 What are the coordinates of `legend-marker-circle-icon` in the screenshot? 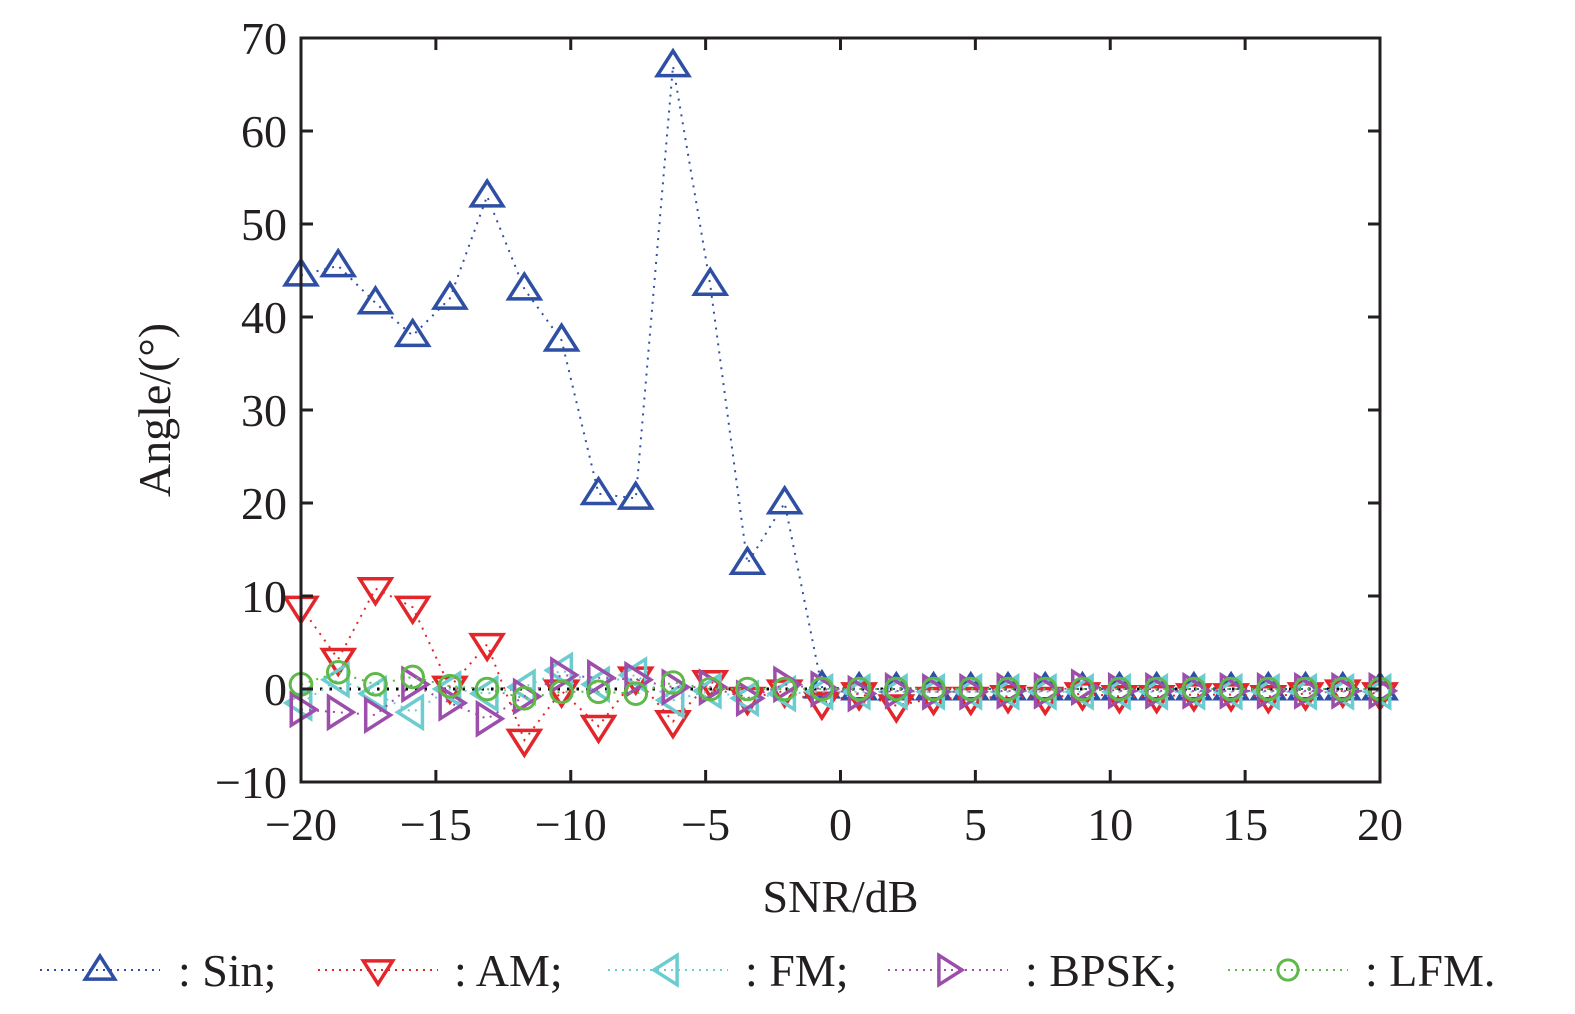 It's located at (1288, 970).